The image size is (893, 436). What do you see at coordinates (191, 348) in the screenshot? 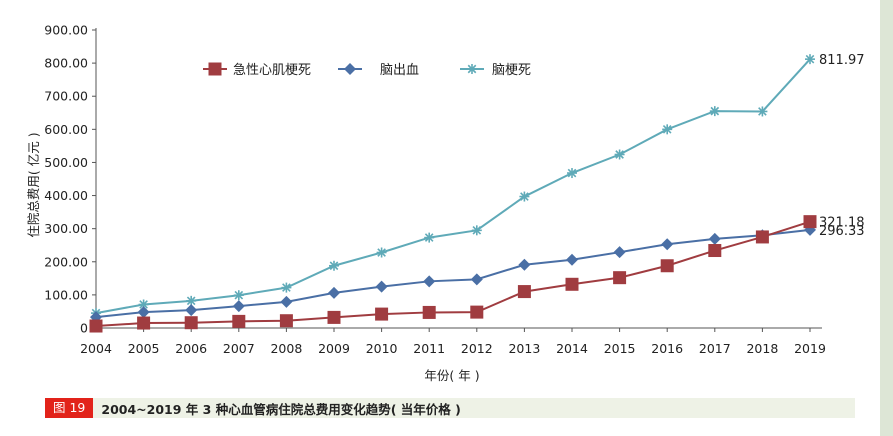
I see `x-tick-label: 2006` at bounding box center [191, 348].